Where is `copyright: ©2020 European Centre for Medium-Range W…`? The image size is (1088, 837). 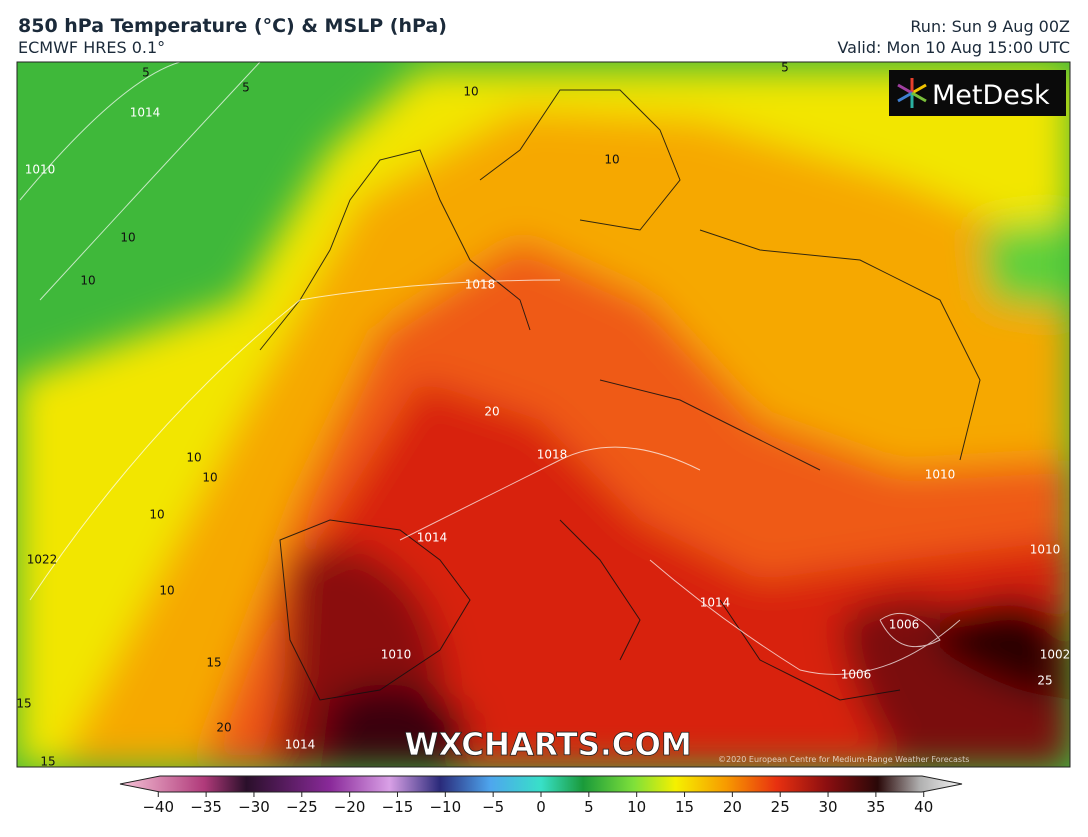
copyright: ©2020 European Centre for Medium-Range W… is located at coordinates (843, 759).